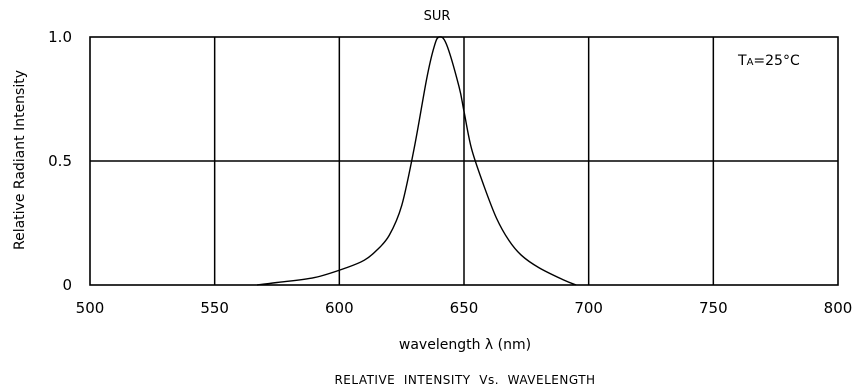  What do you see at coordinates (60, 37) in the screenshot?
I see `y-tick-label: 1.0` at bounding box center [60, 37].